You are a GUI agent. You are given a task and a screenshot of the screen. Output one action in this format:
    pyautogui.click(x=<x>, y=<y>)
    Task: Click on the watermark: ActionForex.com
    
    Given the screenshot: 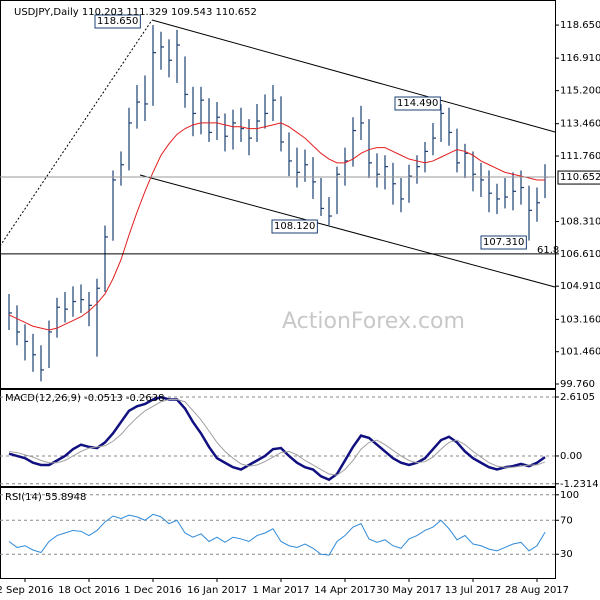 What is the action you would take?
    pyautogui.click(x=373, y=321)
    